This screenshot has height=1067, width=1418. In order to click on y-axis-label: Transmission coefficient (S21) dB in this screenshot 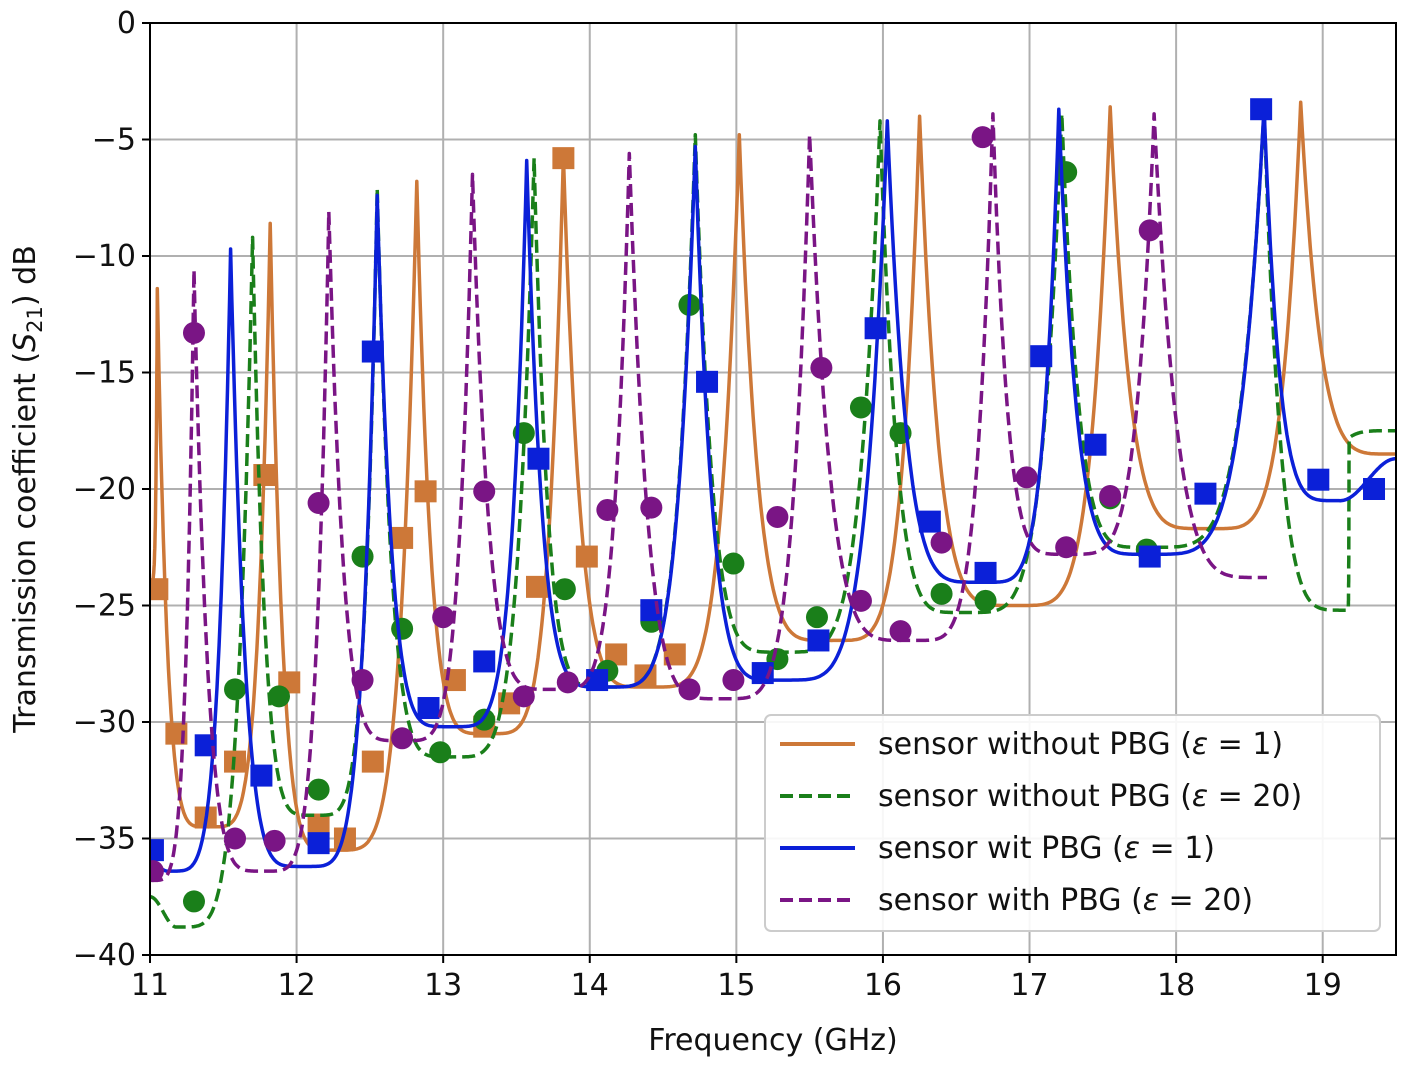, I will do `click(27, 489)`.